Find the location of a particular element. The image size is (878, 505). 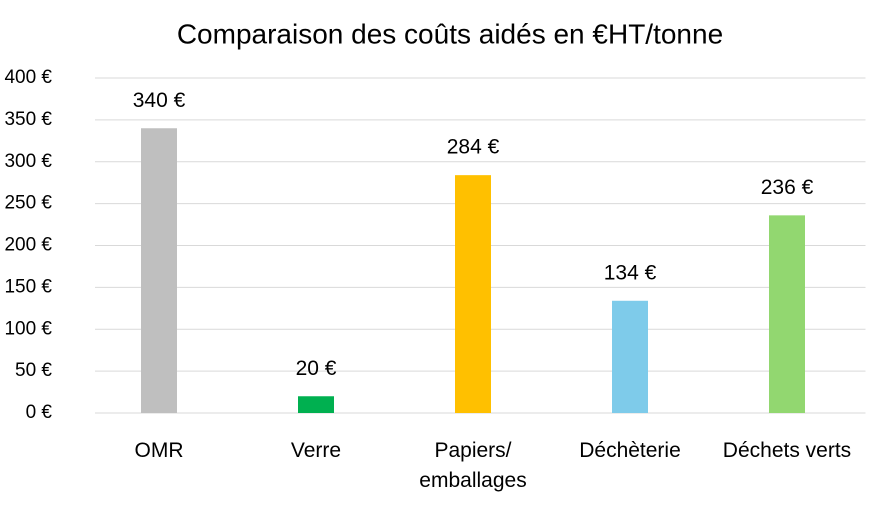

y-tick-label: 250 € is located at coordinates (28, 203).